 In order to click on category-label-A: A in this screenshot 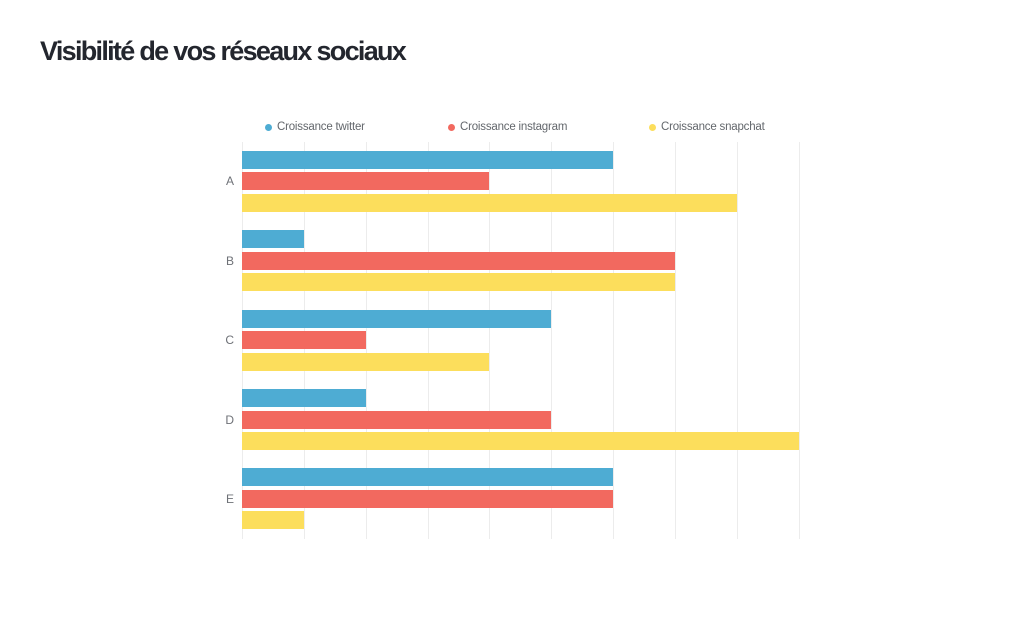, I will do `click(229, 181)`.